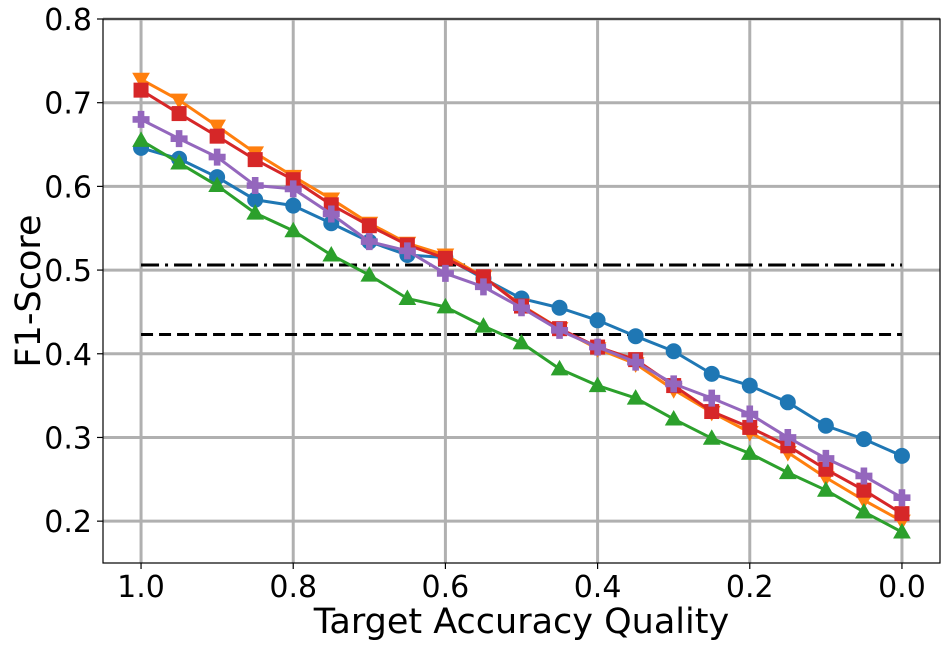  Describe the element at coordinates (446, 587) in the screenshot. I see `x-tick-label: 0.6` at that location.